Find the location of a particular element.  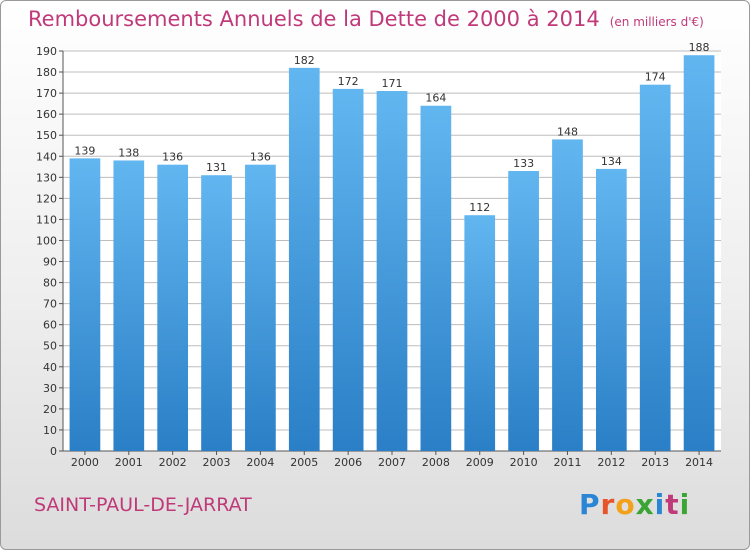

bar-value-label: 172 is located at coordinates (348, 81).